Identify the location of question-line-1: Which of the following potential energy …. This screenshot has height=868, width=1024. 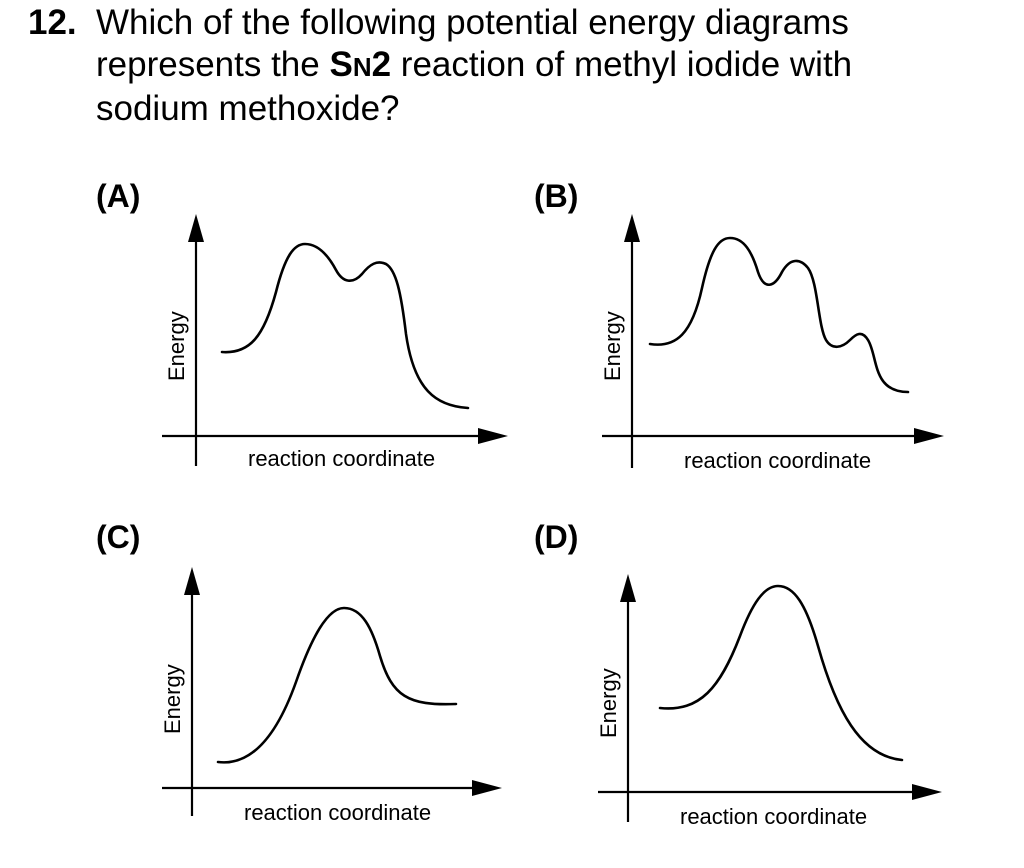
(472, 22).